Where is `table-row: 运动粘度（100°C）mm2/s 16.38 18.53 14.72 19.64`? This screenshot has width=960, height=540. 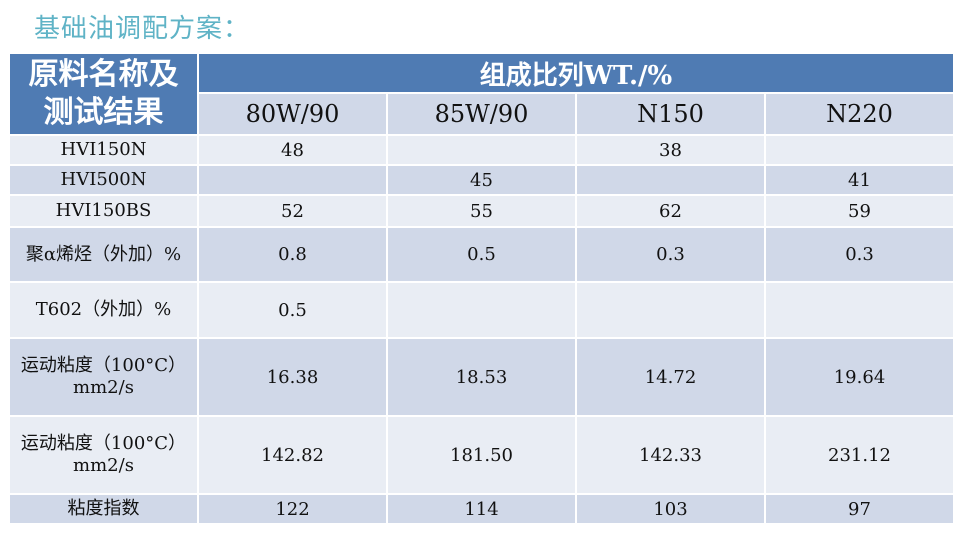 table-row: 运动粘度（100°C）mm2/s 16.38 18.53 14.72 19.64 is located at coordinates (482, 377).